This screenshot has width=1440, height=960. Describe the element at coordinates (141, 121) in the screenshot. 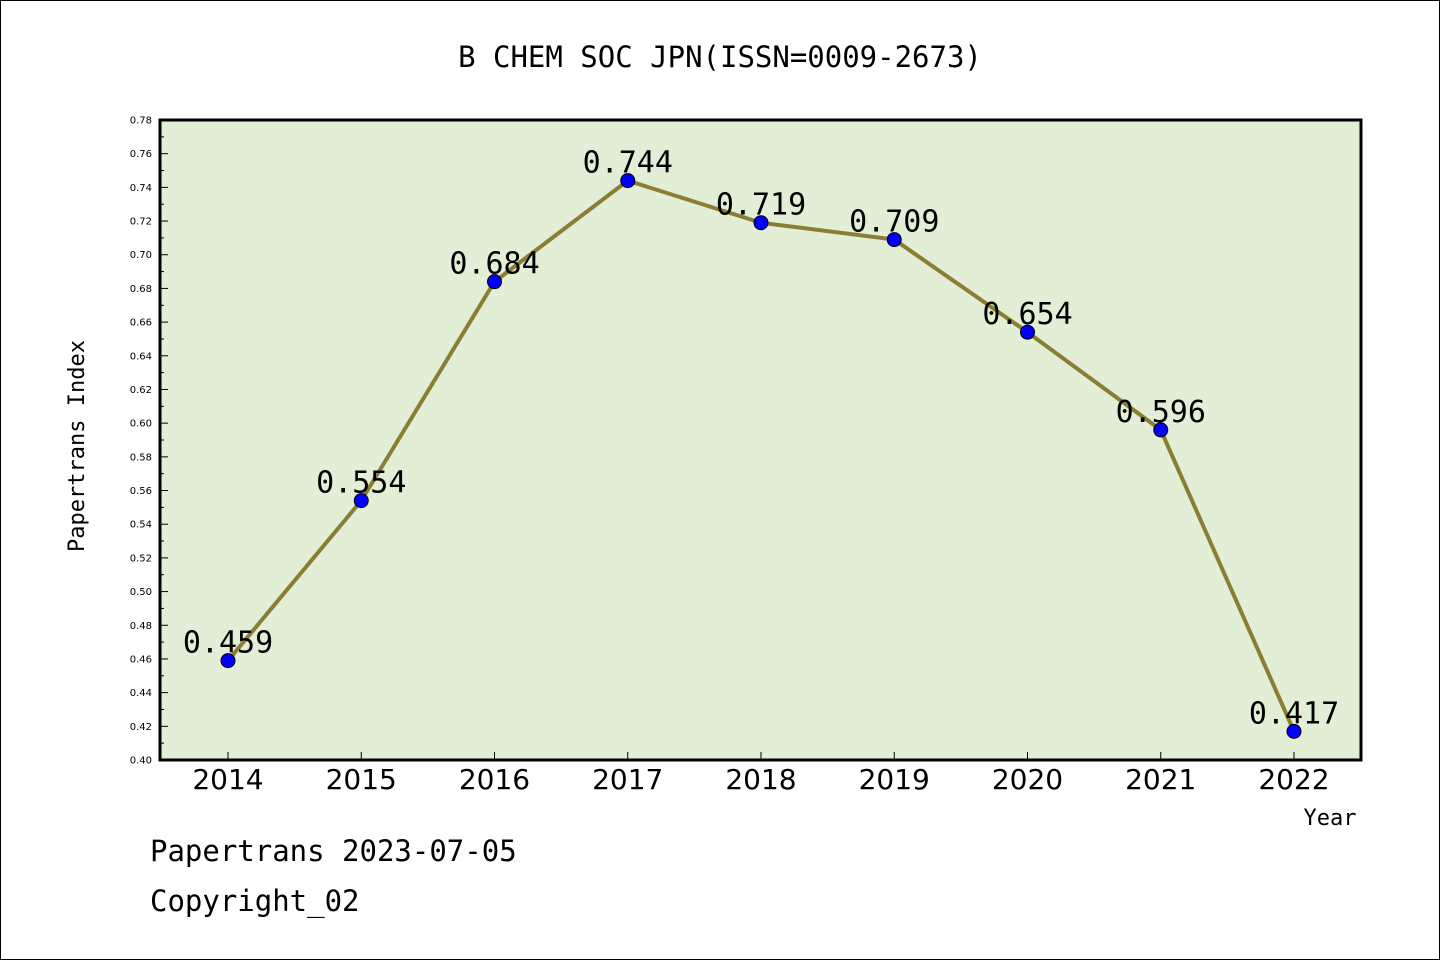

I see `y-tick-label: 0.78` at that location.